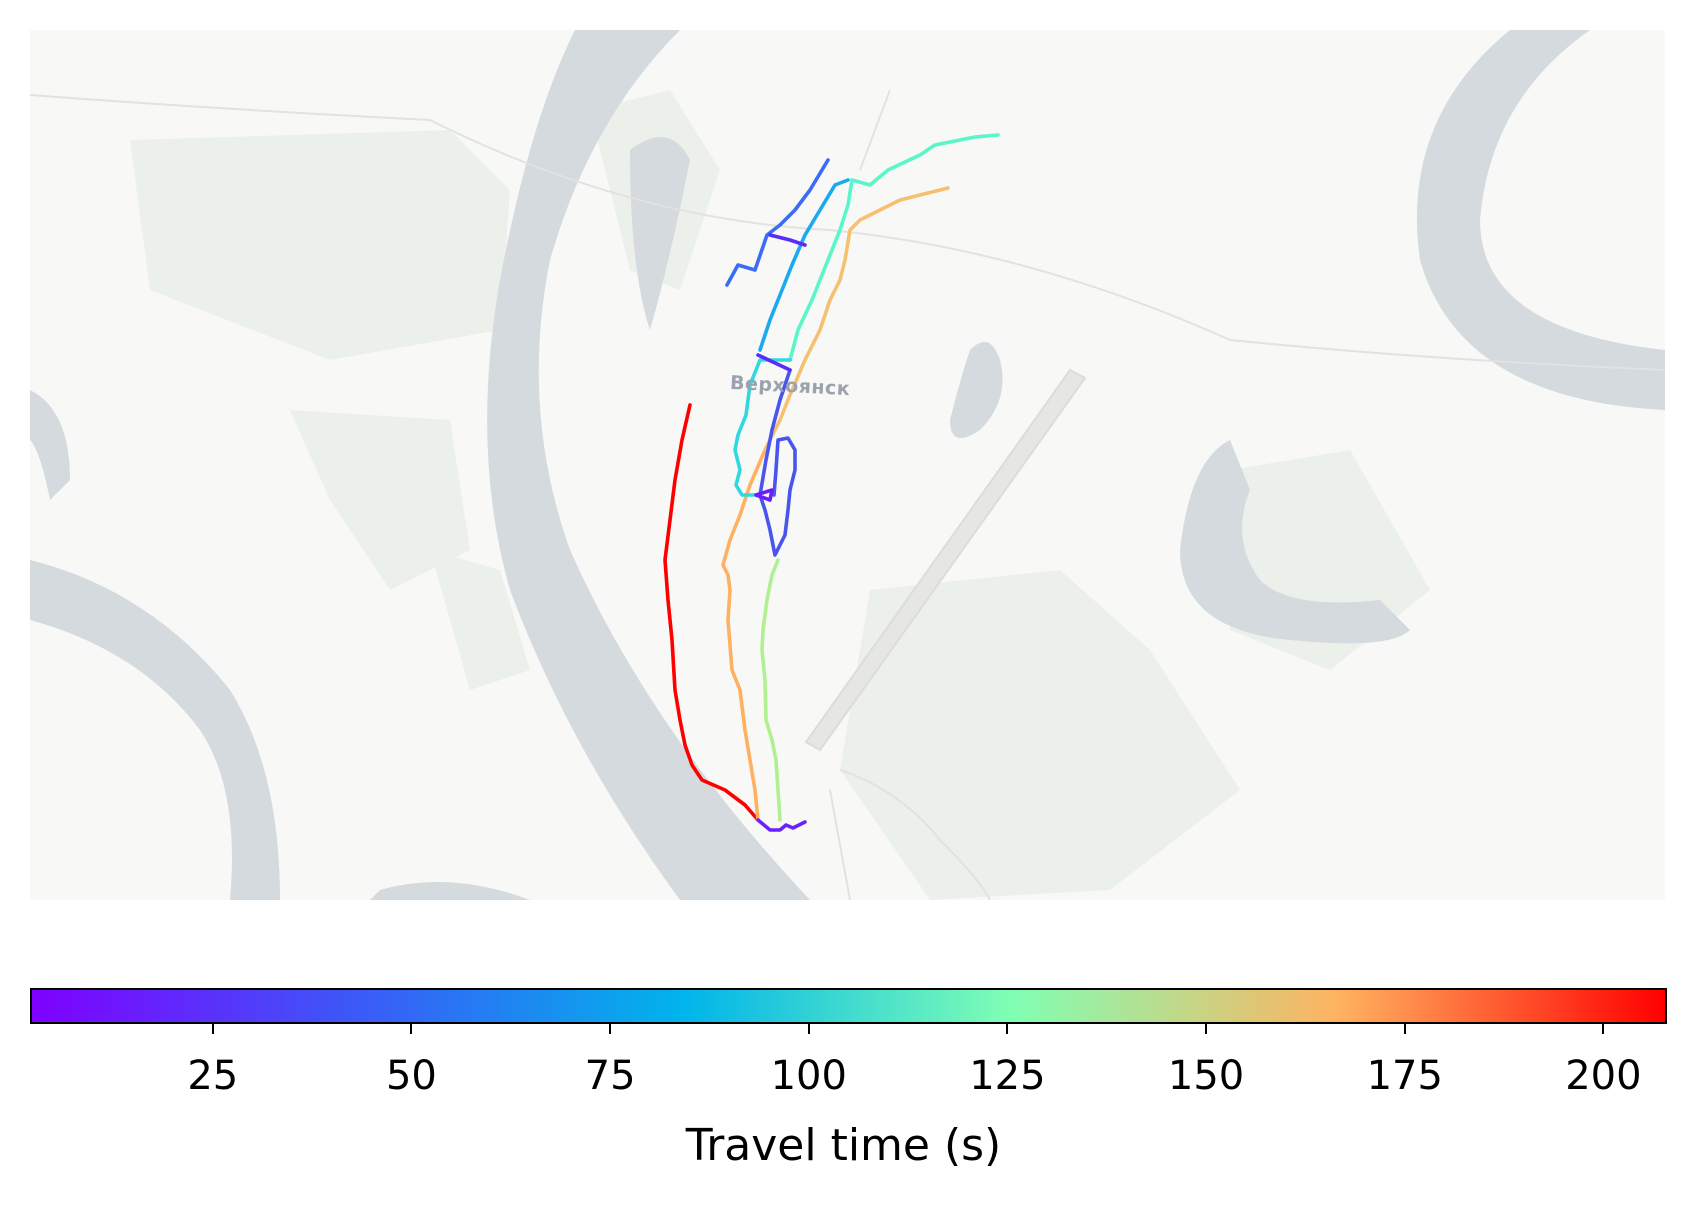 The image size is (1687, 1206). What do you see at coordinates (1404, 1076) in the screenshot?
I see `colorbar-tick-label: 175` at bounding box center [1404, 1076].